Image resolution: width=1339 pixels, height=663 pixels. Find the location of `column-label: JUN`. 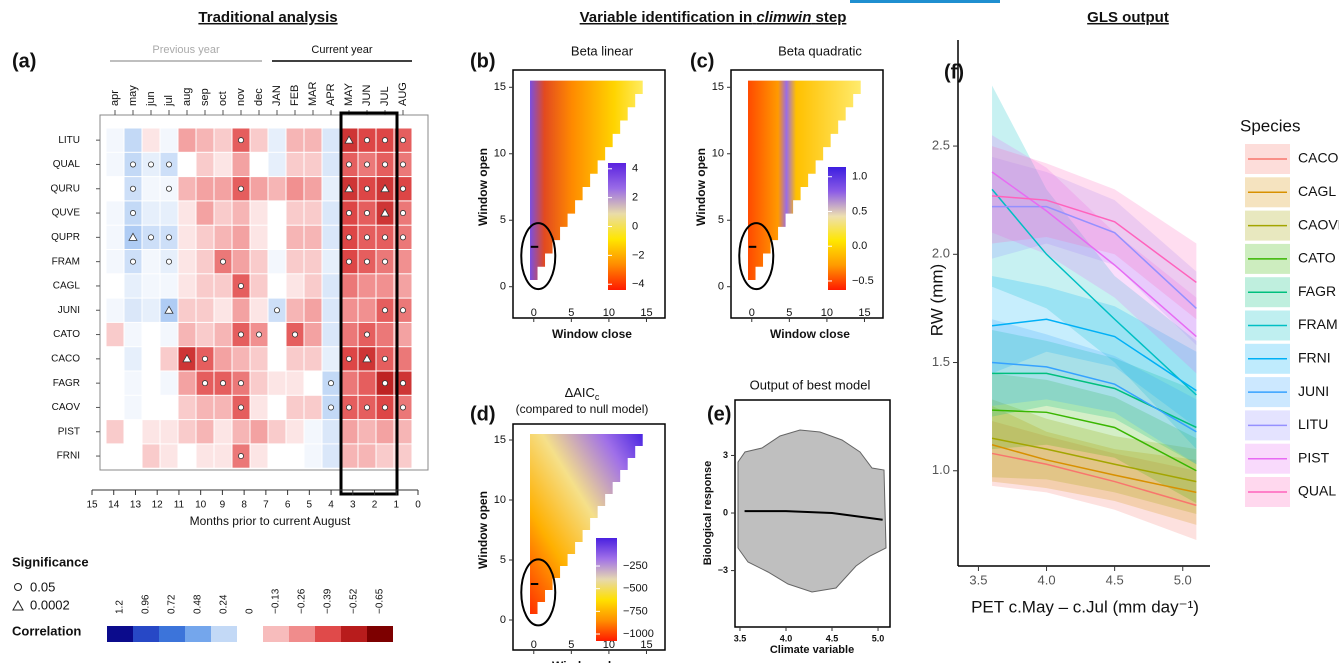

column-label: JUN is located at coordinates (367, 95).